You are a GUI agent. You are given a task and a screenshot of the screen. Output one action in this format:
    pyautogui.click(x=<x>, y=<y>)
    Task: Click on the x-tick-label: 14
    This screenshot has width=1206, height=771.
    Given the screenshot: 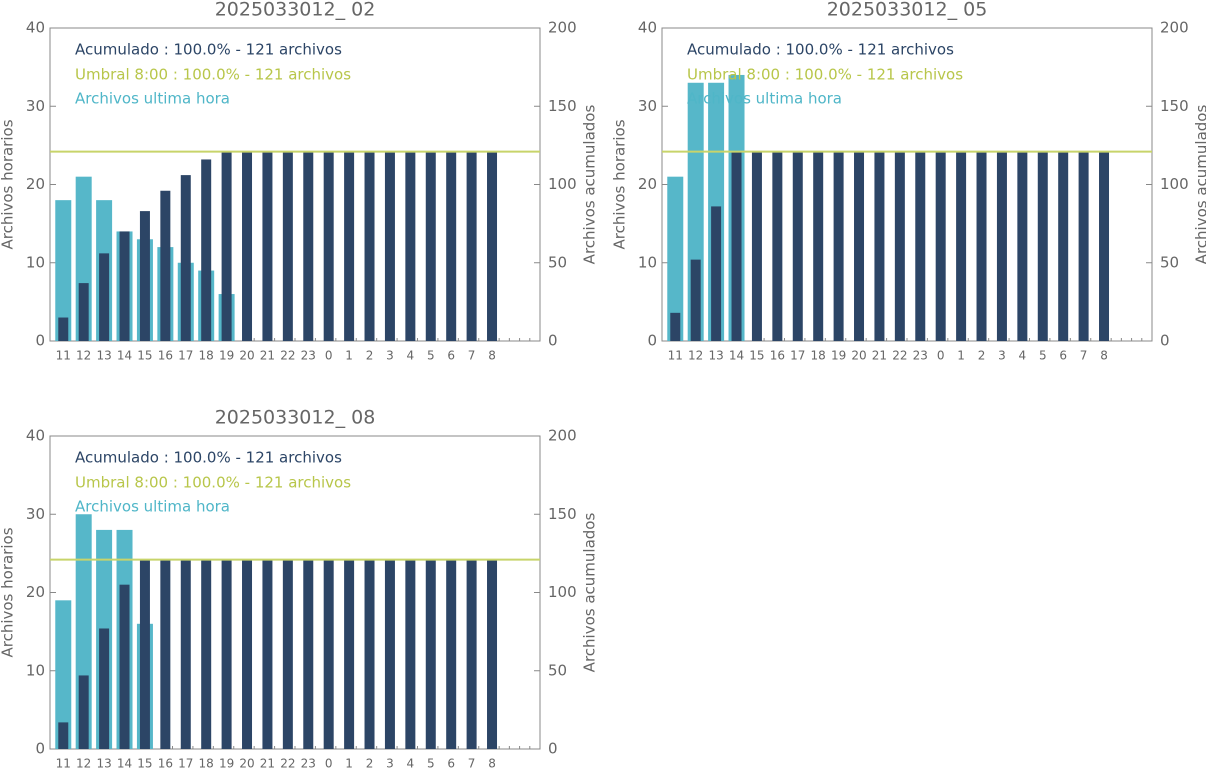 What is the action you would take?
    pyautogui.click(x=736, y=356)
    